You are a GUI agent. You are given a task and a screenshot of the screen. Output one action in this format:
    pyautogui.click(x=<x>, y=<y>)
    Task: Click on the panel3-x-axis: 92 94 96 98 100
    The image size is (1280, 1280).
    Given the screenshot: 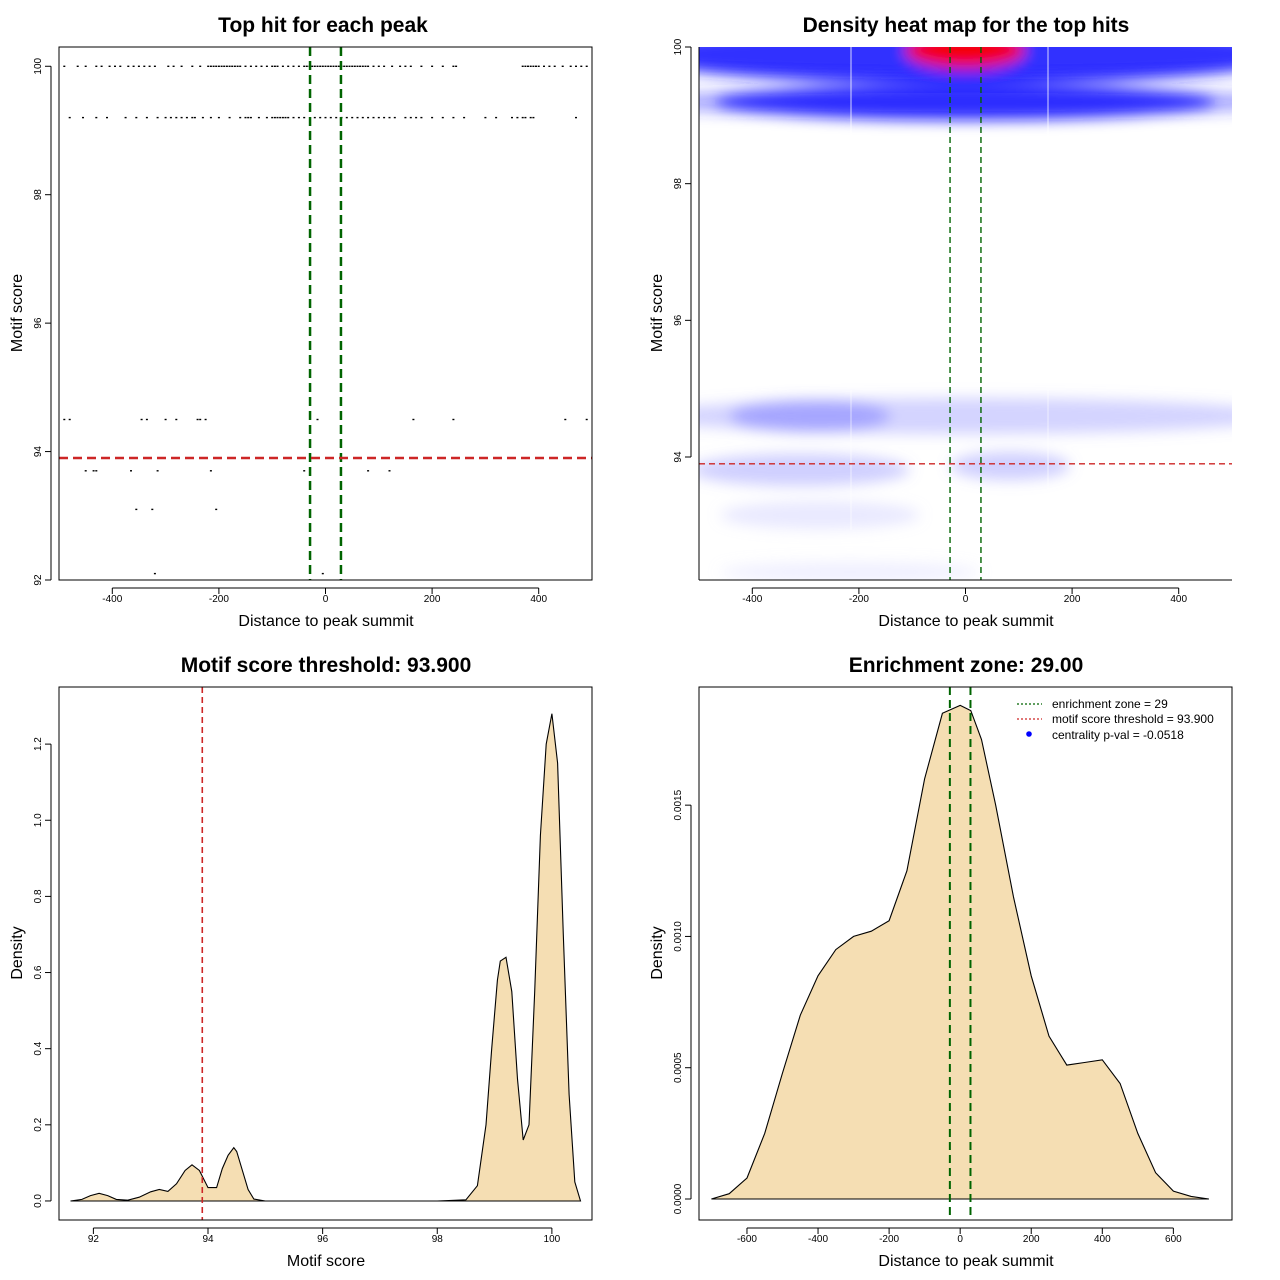 What is the action you would take?
    pyautogui.click(x=324, y=1236)
    